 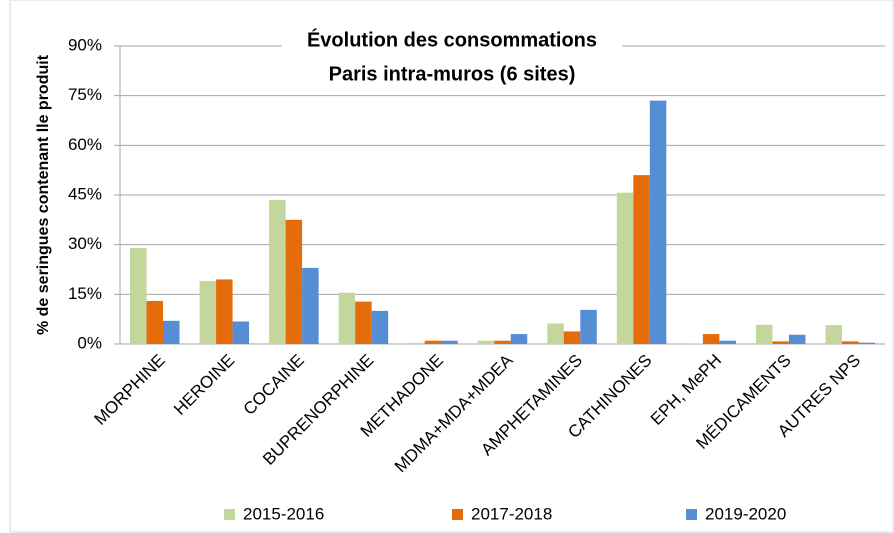 What do you see at coordinates (511, 513) in the screenshot?
I see `legend-label: 2017-2018` at bounding box center [511, 513].